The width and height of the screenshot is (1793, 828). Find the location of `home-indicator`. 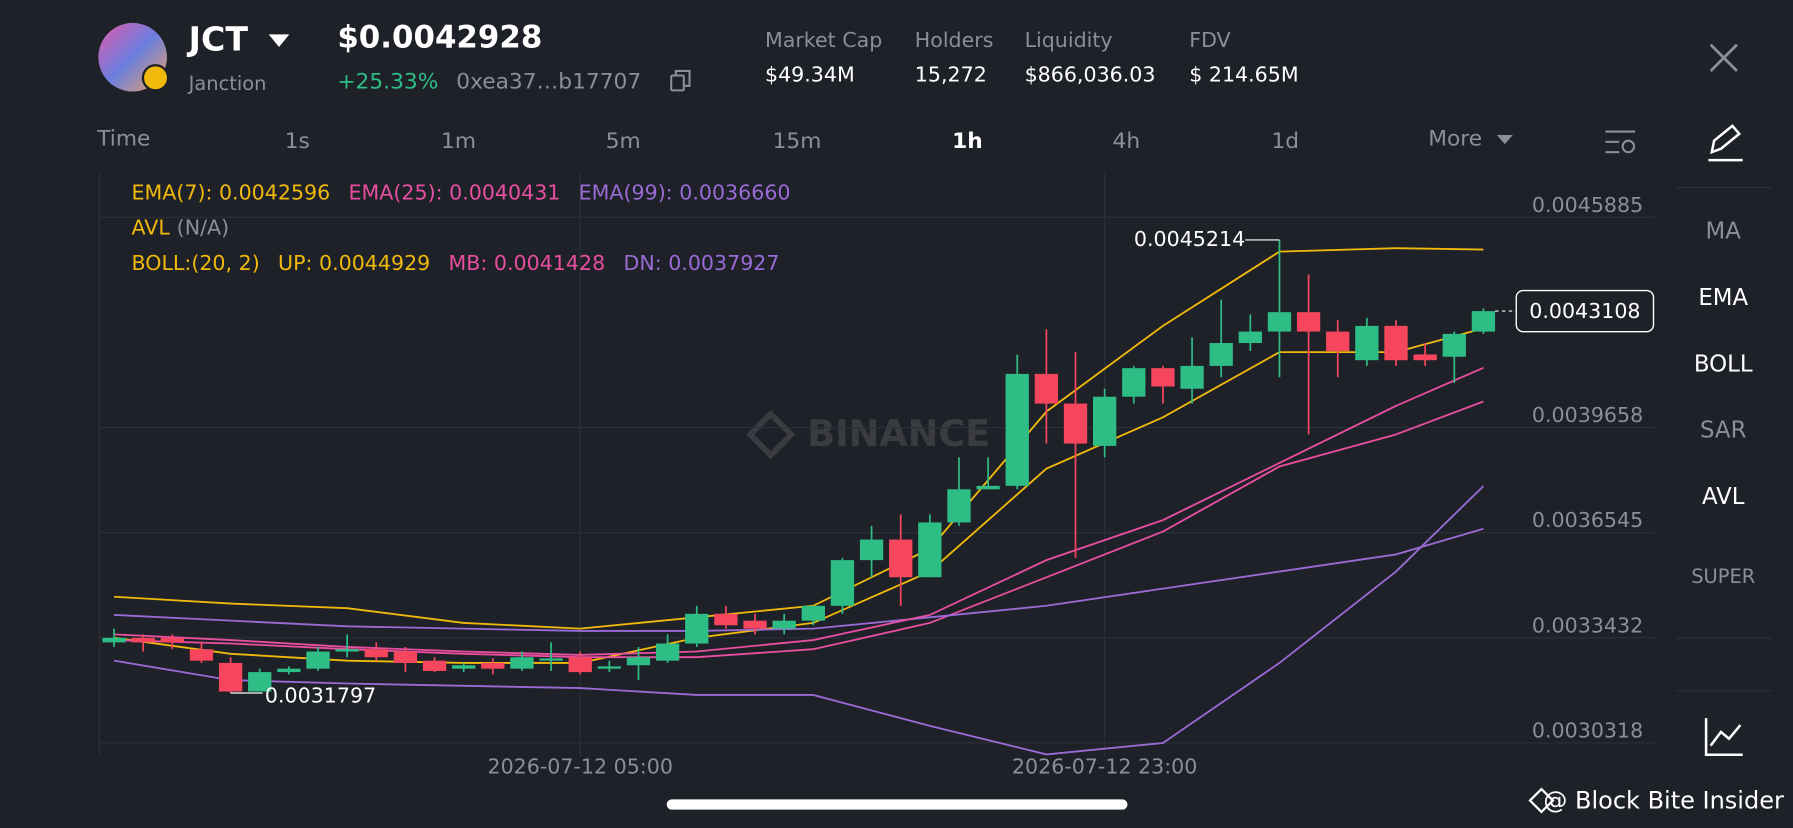

home-indicator is located at coordinates (897, 804).